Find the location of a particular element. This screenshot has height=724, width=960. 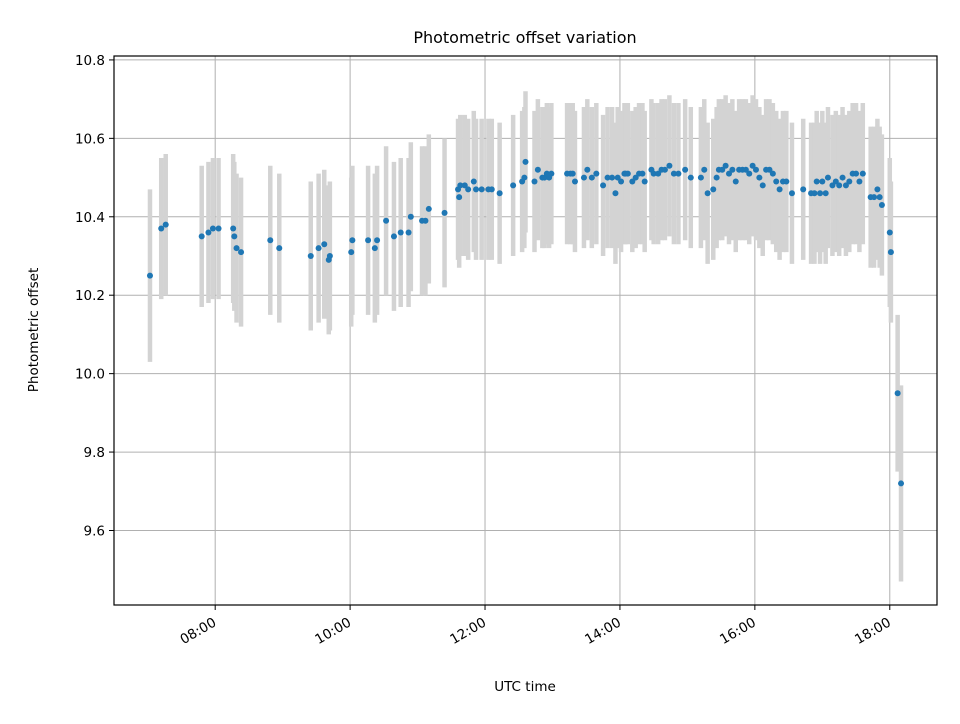

y-tick-label: 10.8 is located at coordinates (90, 61).